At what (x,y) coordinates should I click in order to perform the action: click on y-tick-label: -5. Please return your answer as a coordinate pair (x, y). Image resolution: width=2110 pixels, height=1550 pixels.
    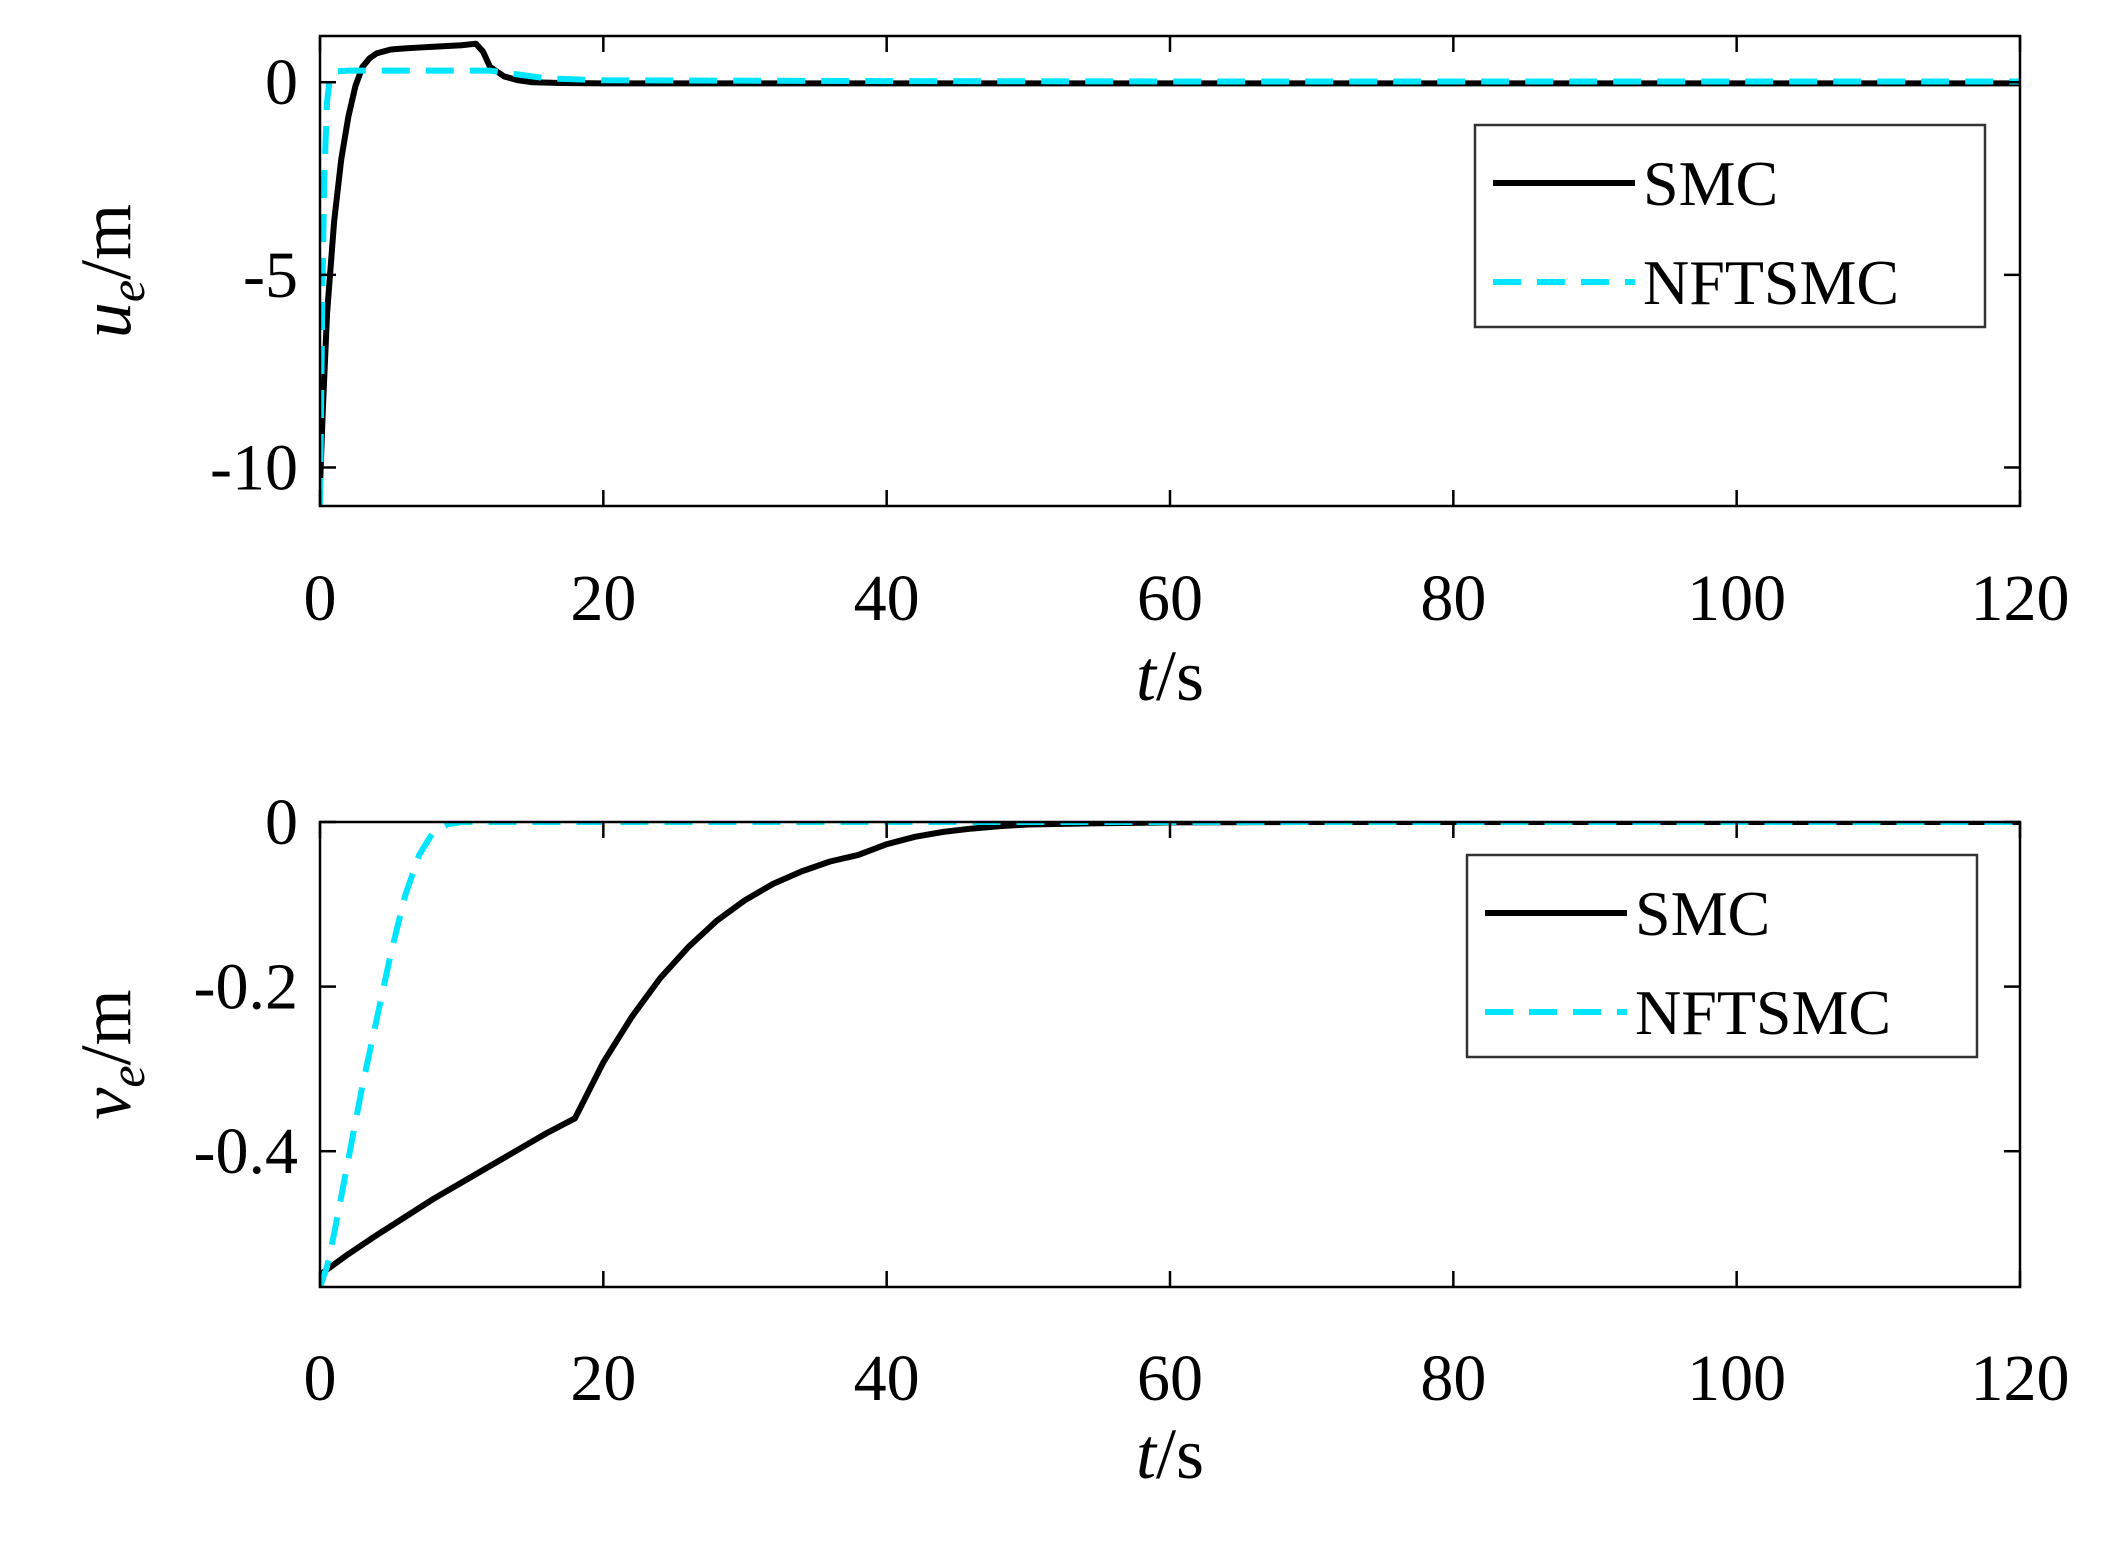
    Looking at the image, I should click on (270, 275).